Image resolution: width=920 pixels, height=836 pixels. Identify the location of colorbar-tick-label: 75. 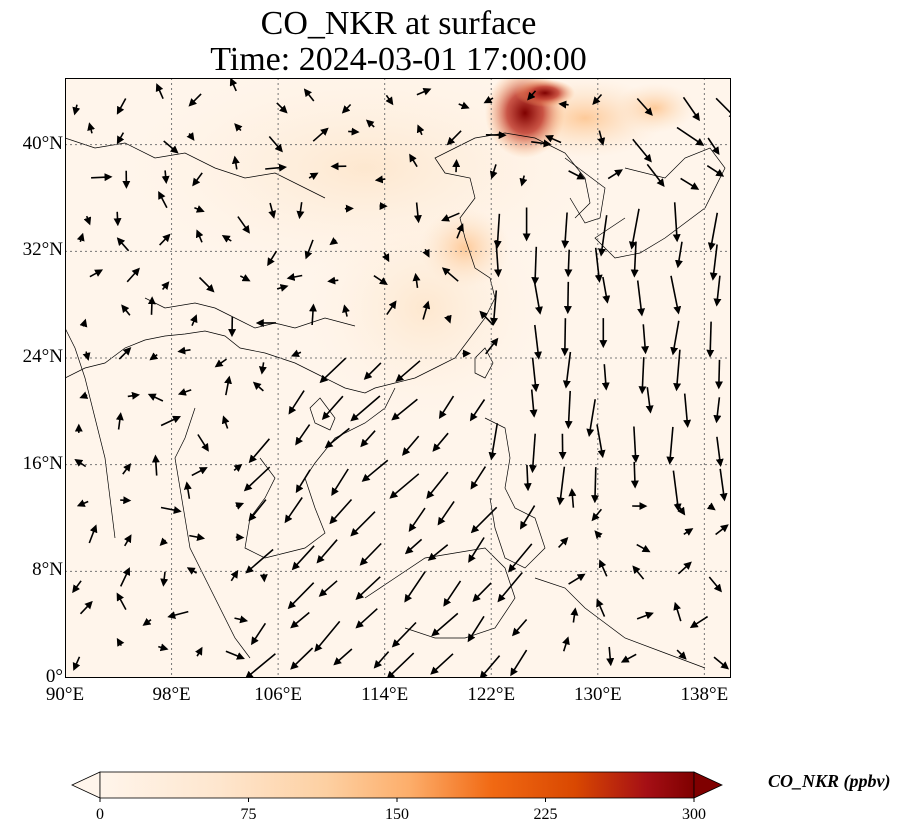
(248, 814).